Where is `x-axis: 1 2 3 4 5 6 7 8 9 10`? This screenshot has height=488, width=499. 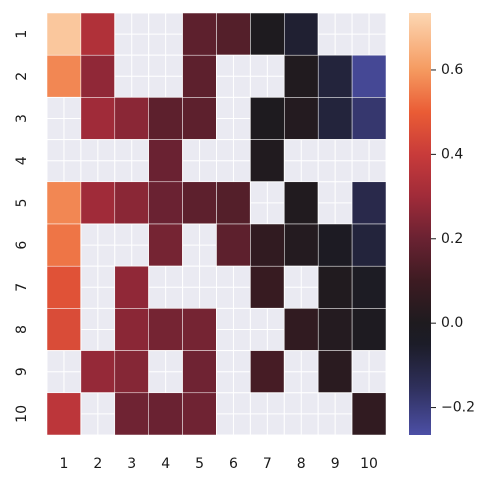
x-axis: 1 2 3 4 5 6 7 8 9 10 is located at coordinates (218, 464).